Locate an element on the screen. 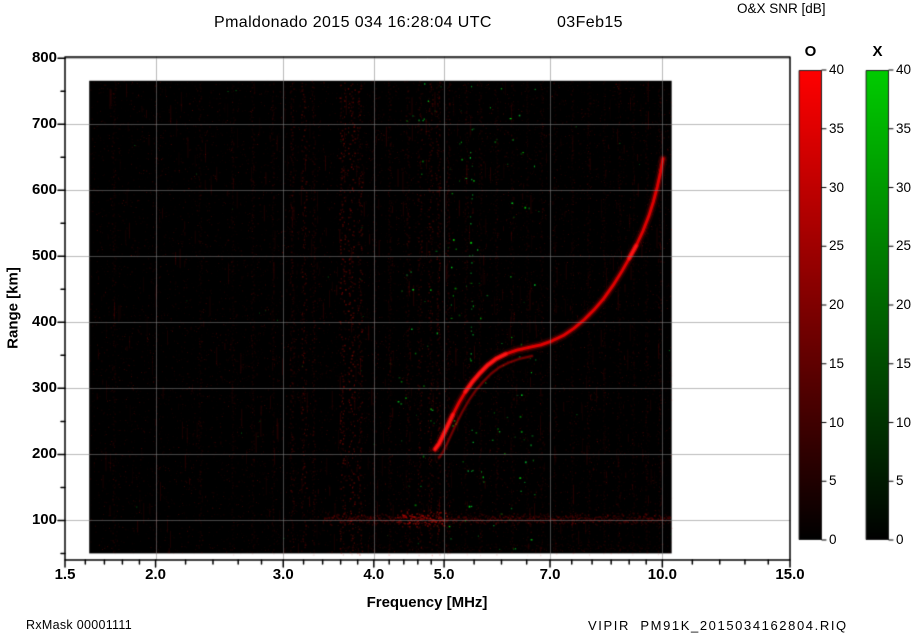 This screenshot has height=636, width=922. x-tick-label: 10.0 is located at coordinates (662, 574).